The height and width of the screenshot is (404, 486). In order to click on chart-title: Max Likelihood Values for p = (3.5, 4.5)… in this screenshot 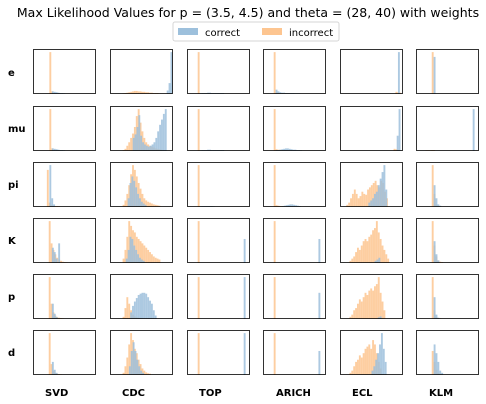, I will do `click(248, 12)`.